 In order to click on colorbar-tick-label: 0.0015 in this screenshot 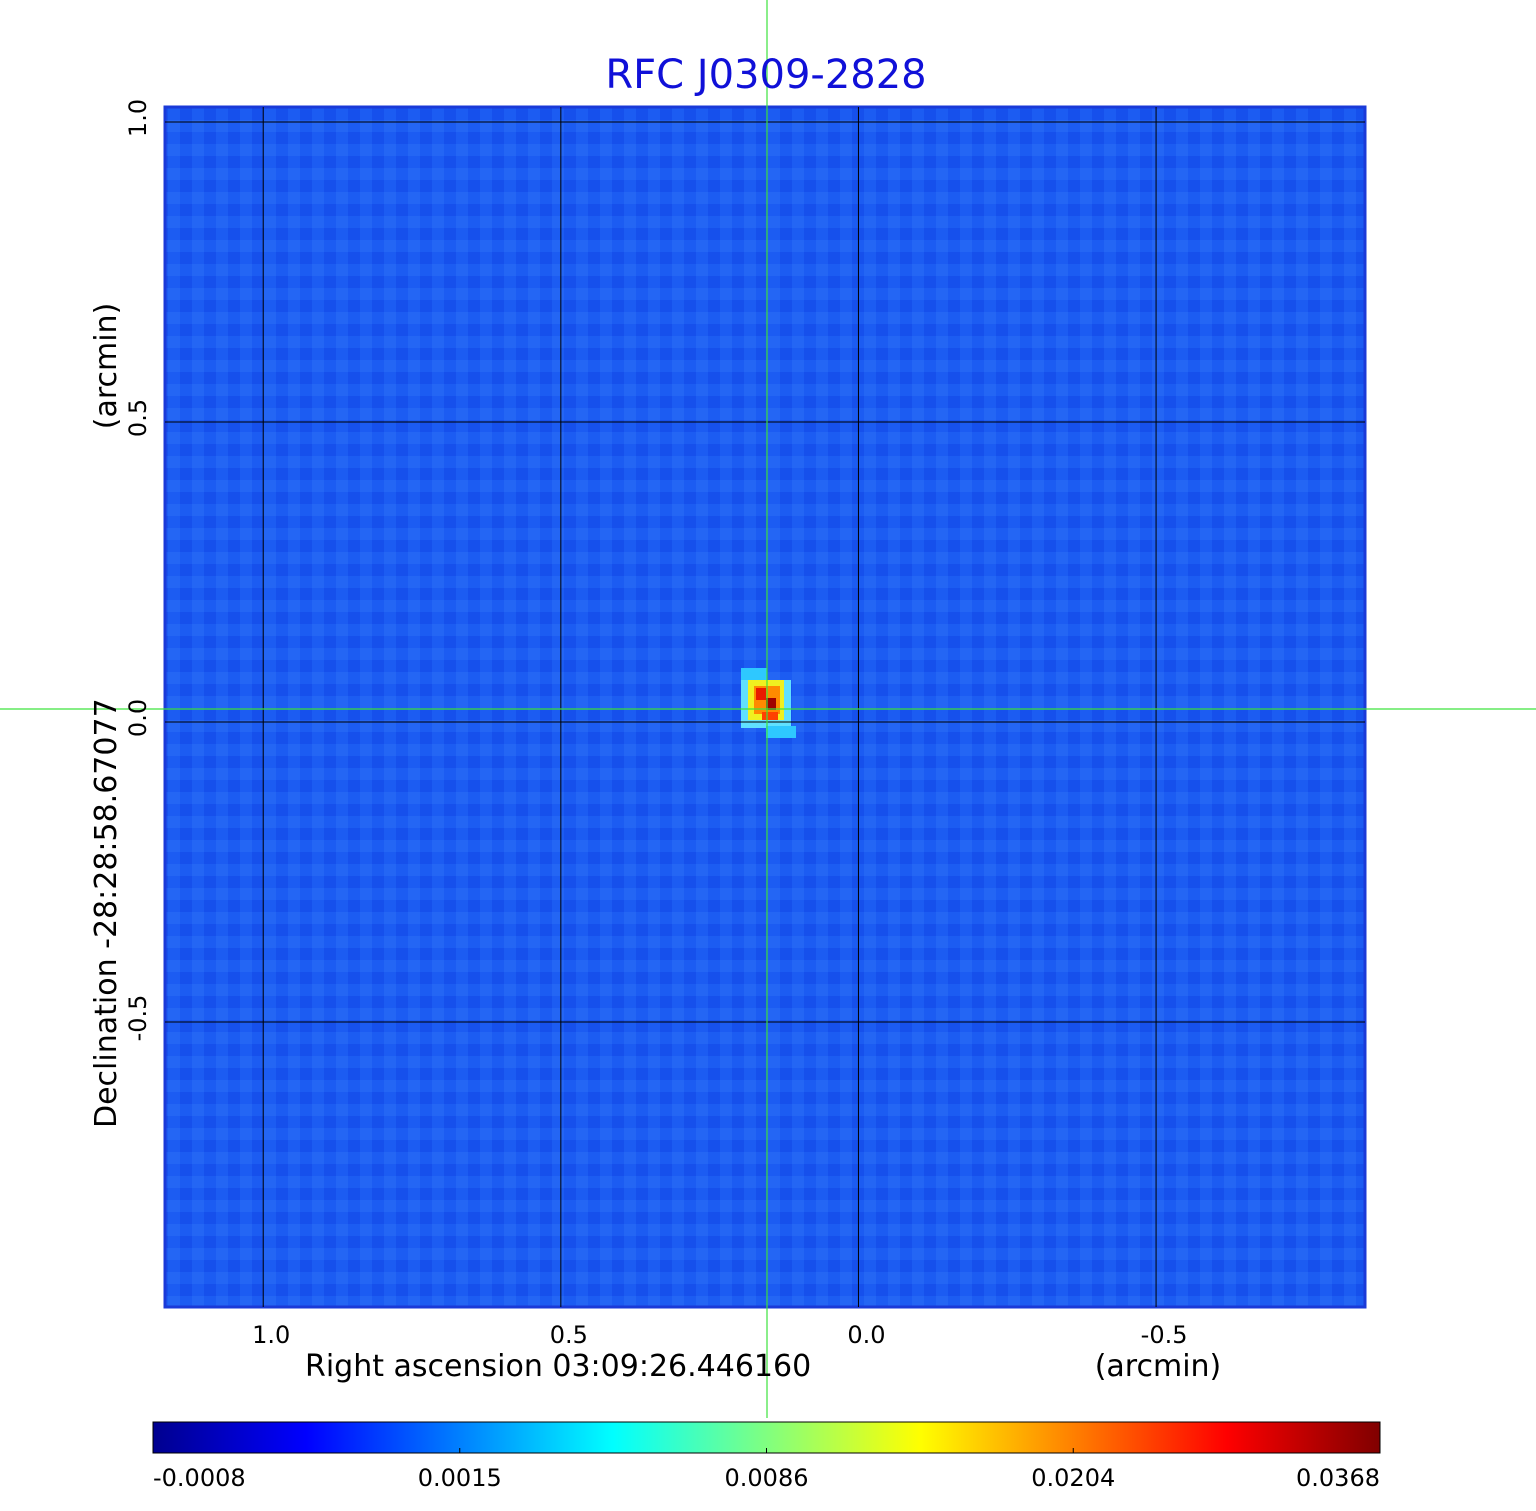, I will do `click(460, 1478)`.